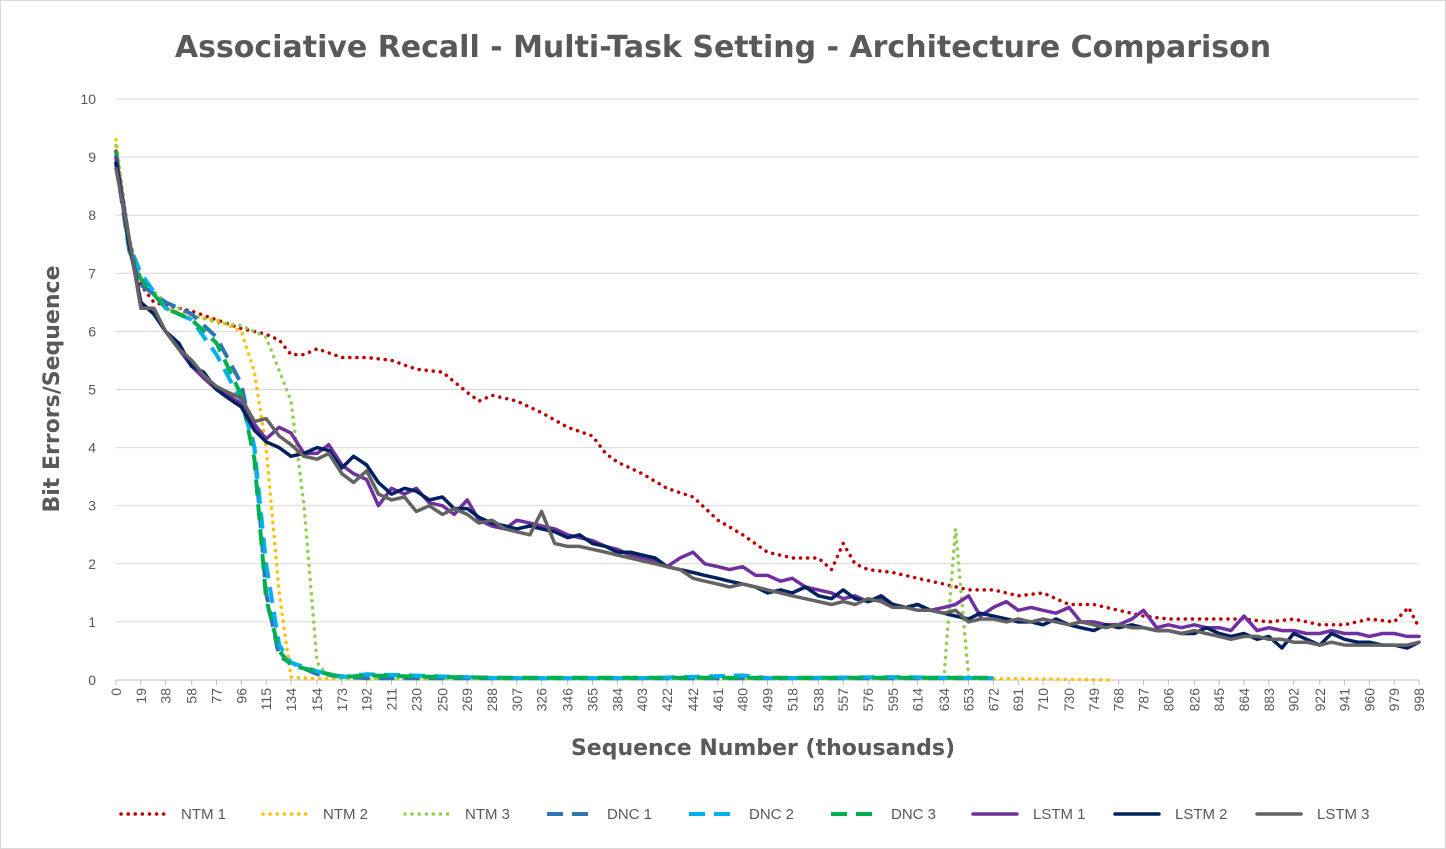  What do you see at coordinates (1320, 700) in the screenshot?
I see `x-tick-label: 922` at bounding box center [1320, 700].